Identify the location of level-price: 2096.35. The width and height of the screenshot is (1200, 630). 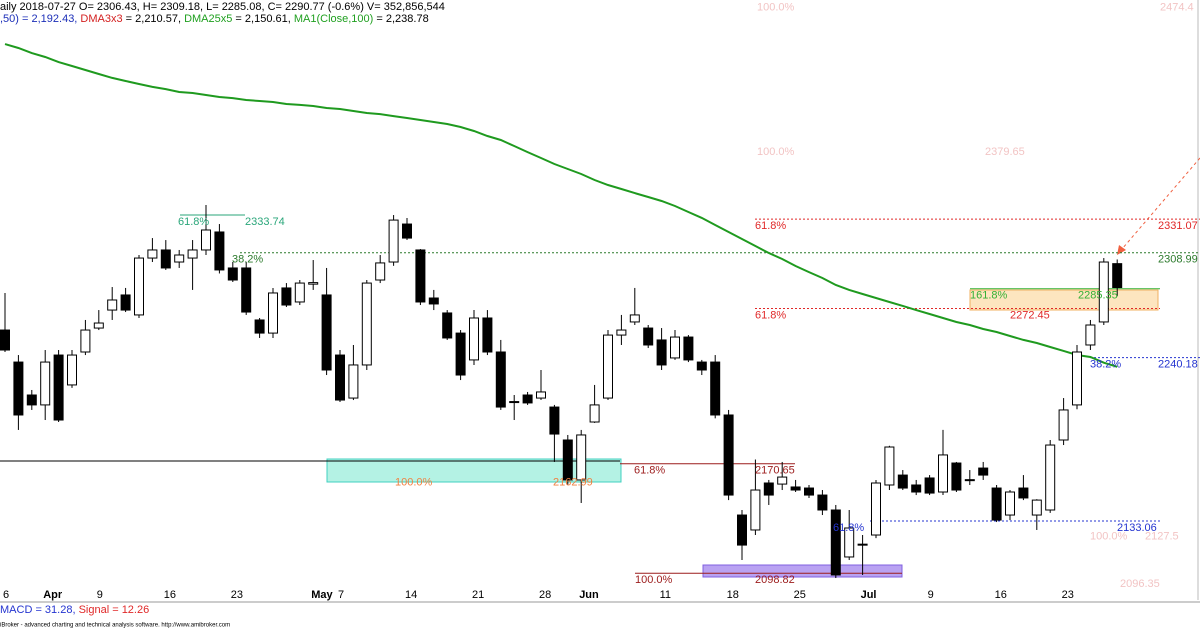
(1140, 584).